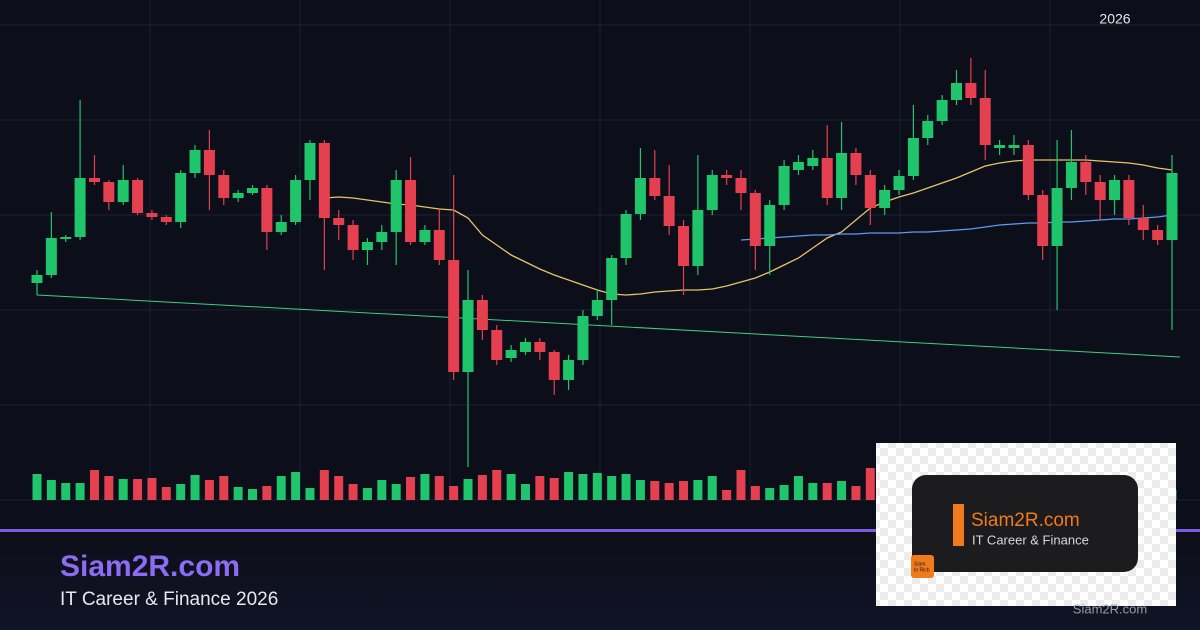 This screenshot has height=630, width=1200. Describe the element at coordinates (919, 564) in the screenshot. I see `card-icon-text: Siam` at that location.